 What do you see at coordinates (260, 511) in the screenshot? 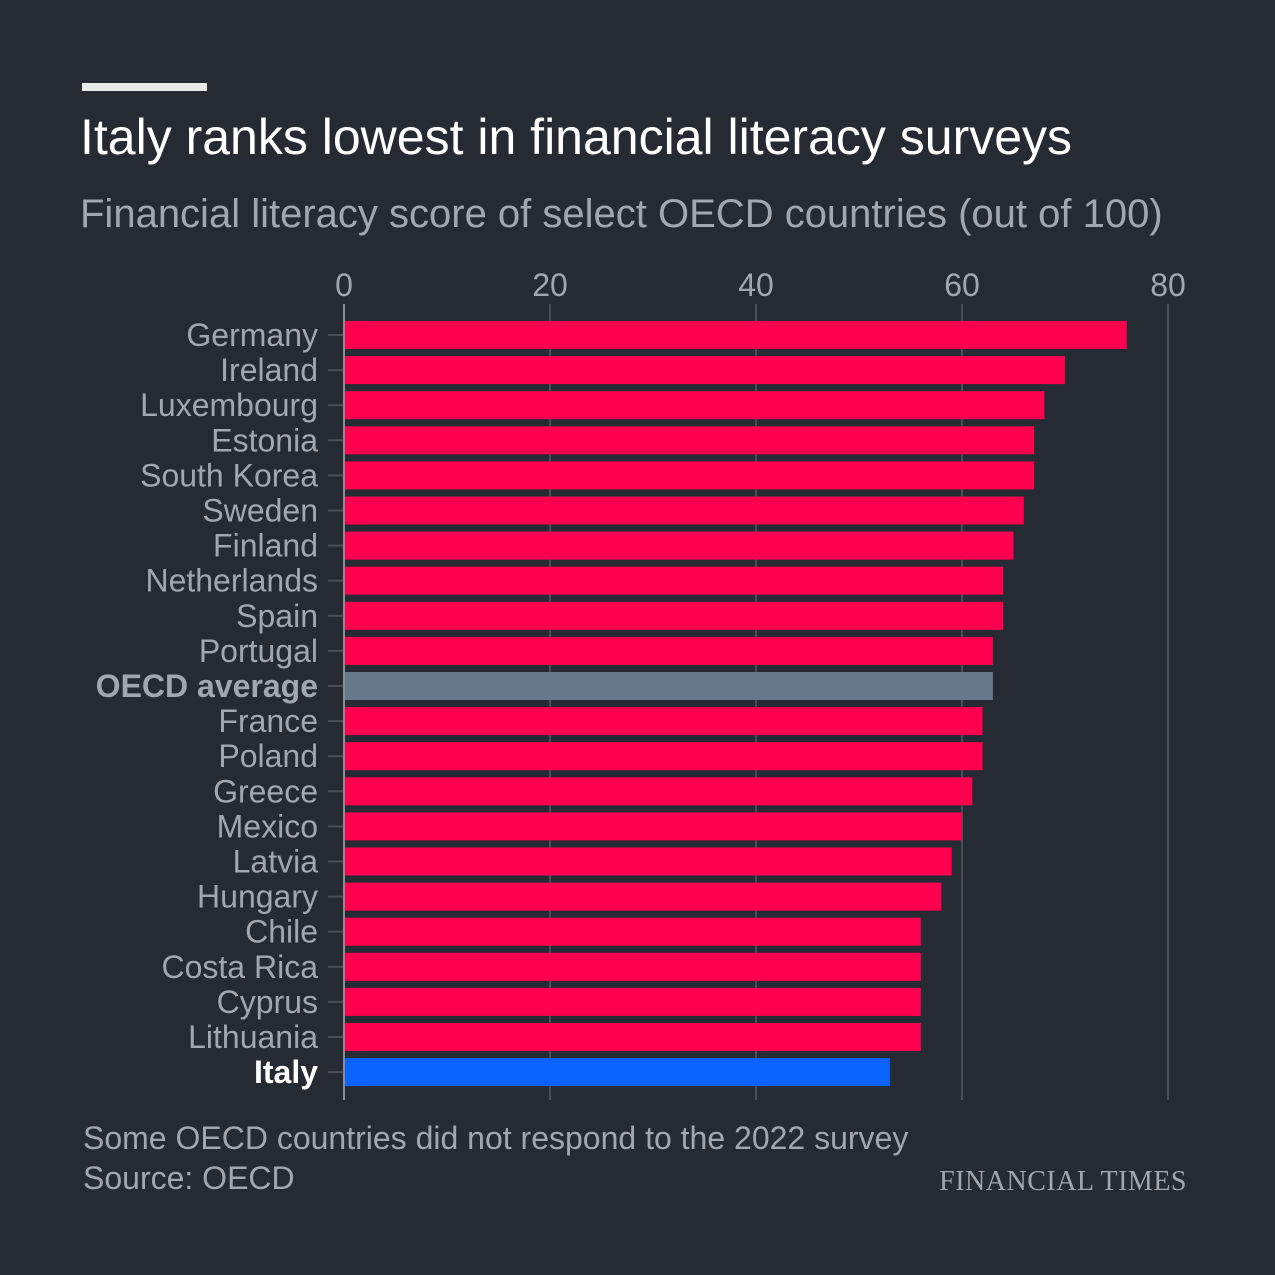
I see `category-label: Sweden` at bounding box center [260, 511].